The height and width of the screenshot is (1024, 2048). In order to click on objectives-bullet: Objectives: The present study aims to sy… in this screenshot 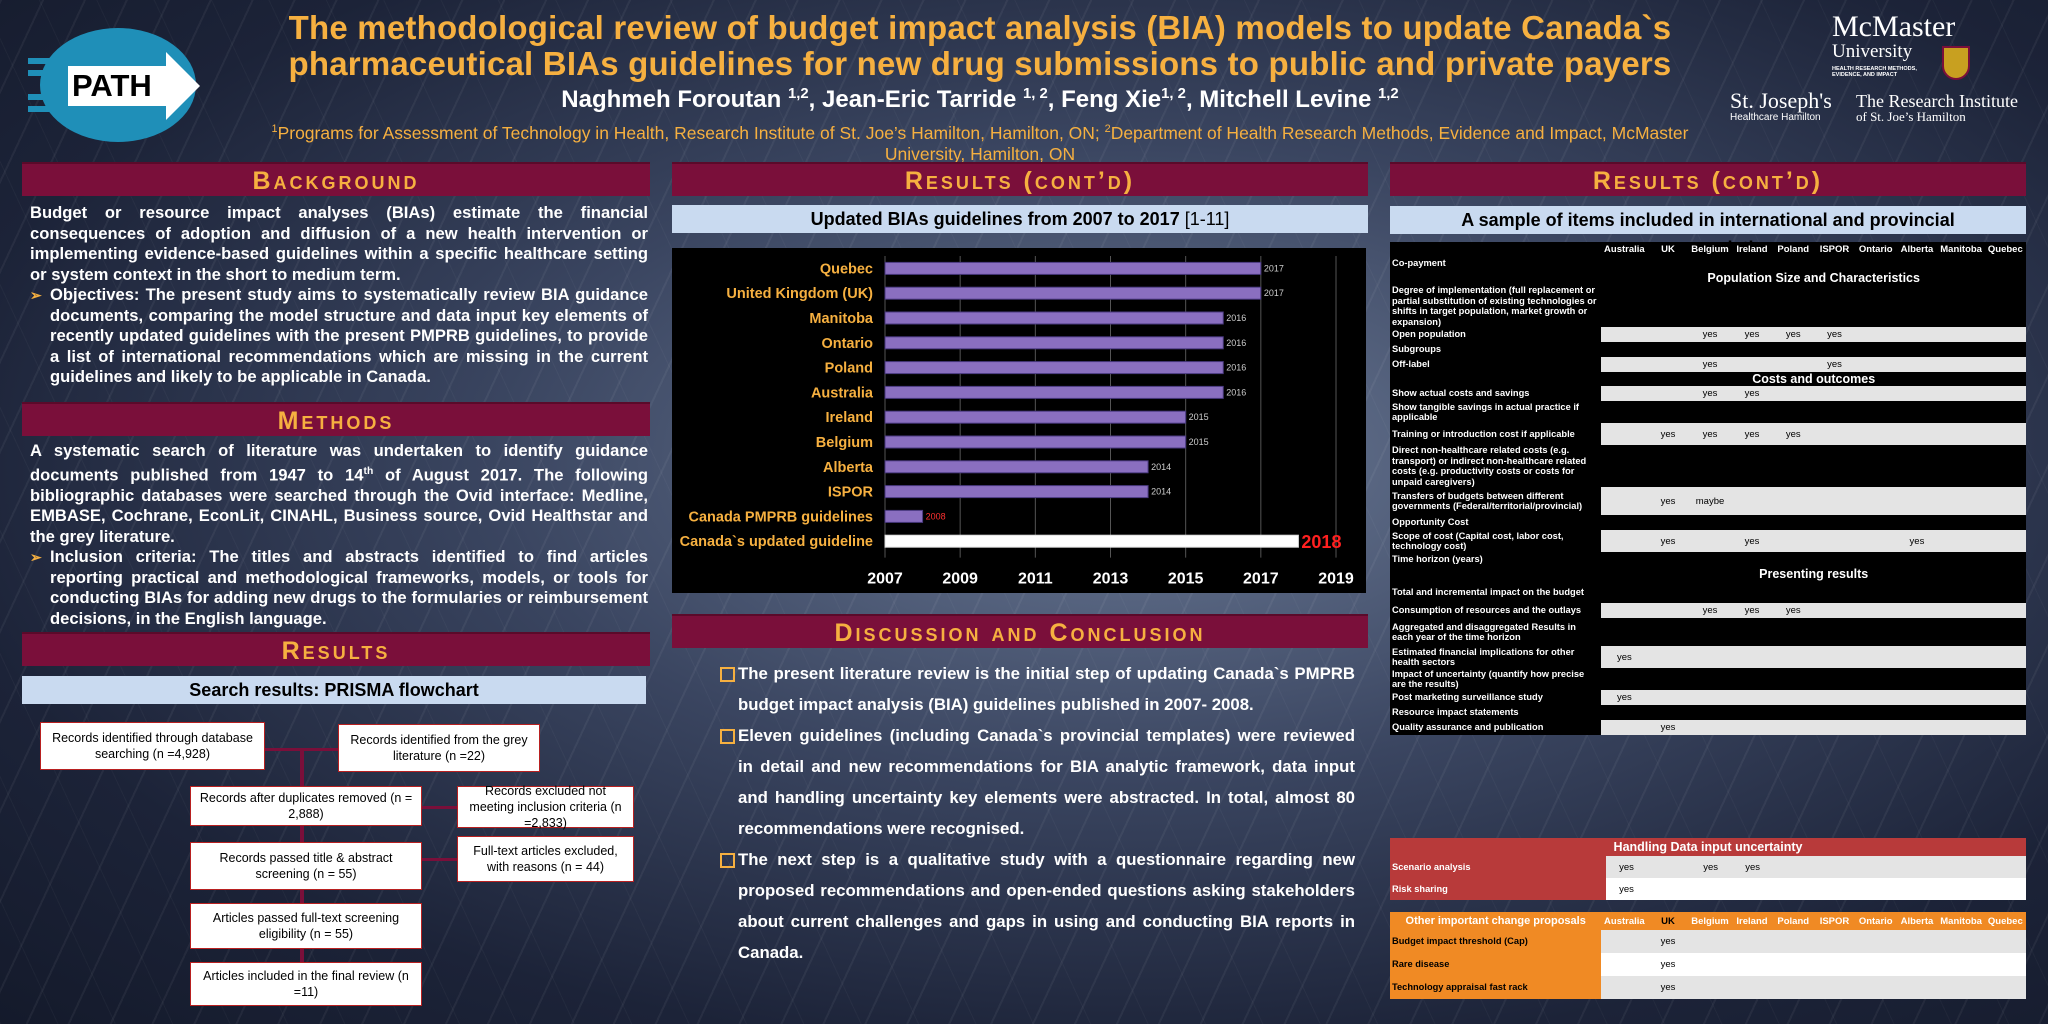, I will do `click(339, 336)`.